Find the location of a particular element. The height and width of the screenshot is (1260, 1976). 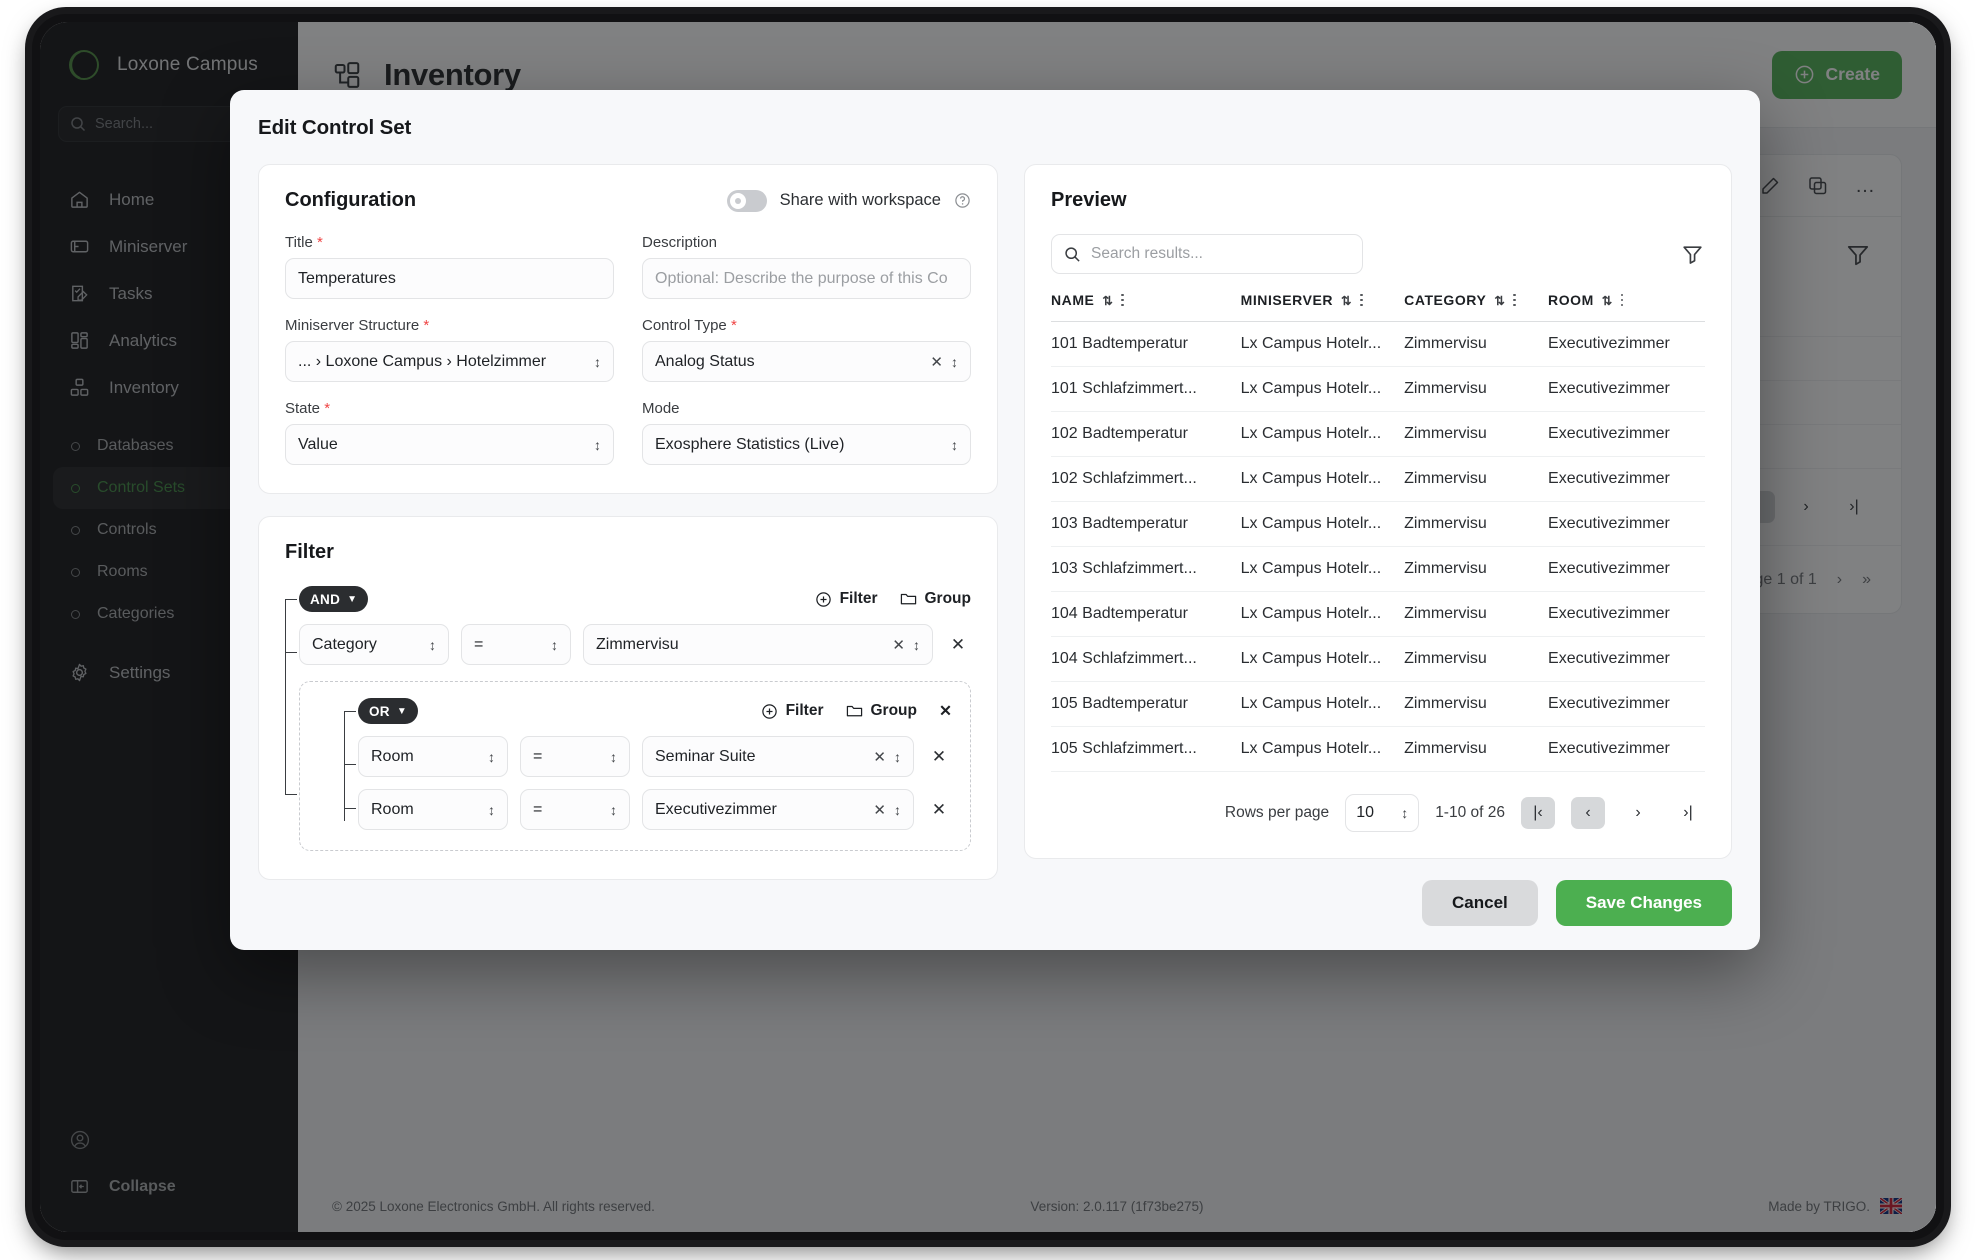

chevron-down-icon: ▼ is located at coordinates (352, 599).